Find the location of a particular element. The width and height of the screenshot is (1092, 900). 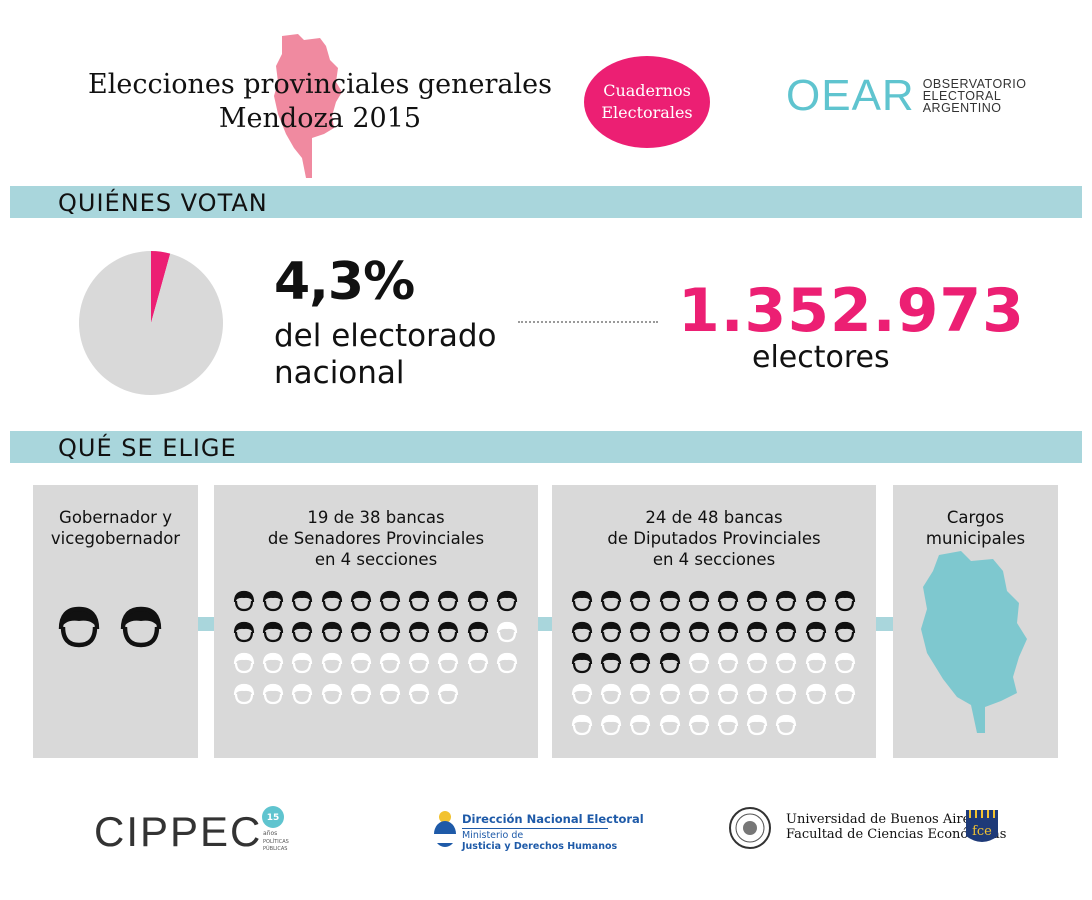

deputies-line-3: en 4 secciones is located at coordinates (714, 559).